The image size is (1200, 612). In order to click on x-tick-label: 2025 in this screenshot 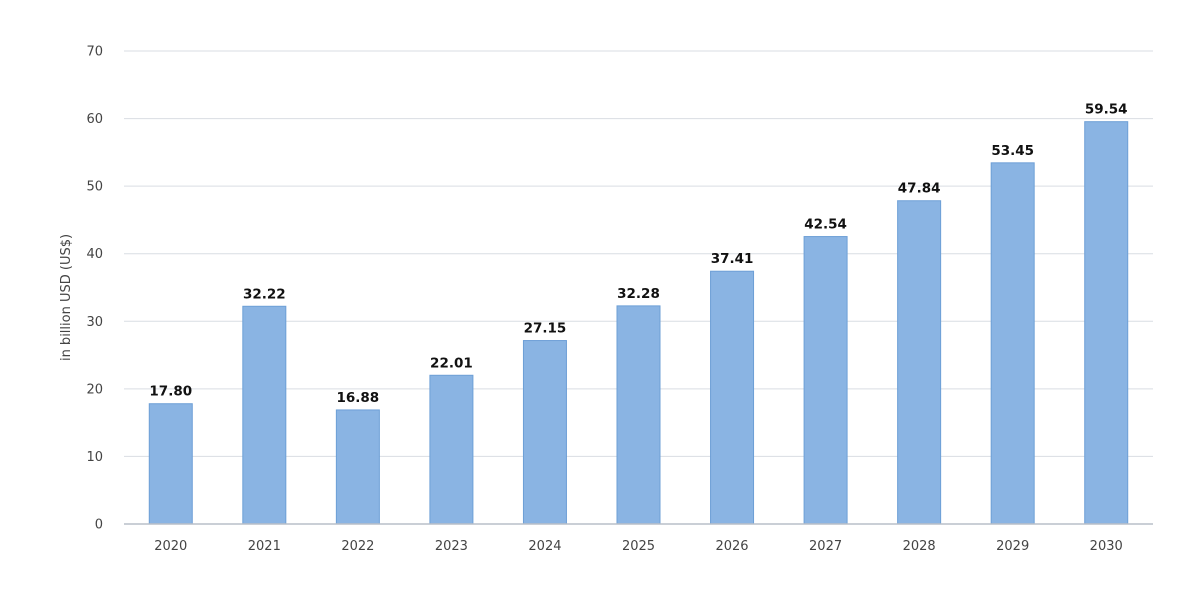, I will do `click(638, 546)`.